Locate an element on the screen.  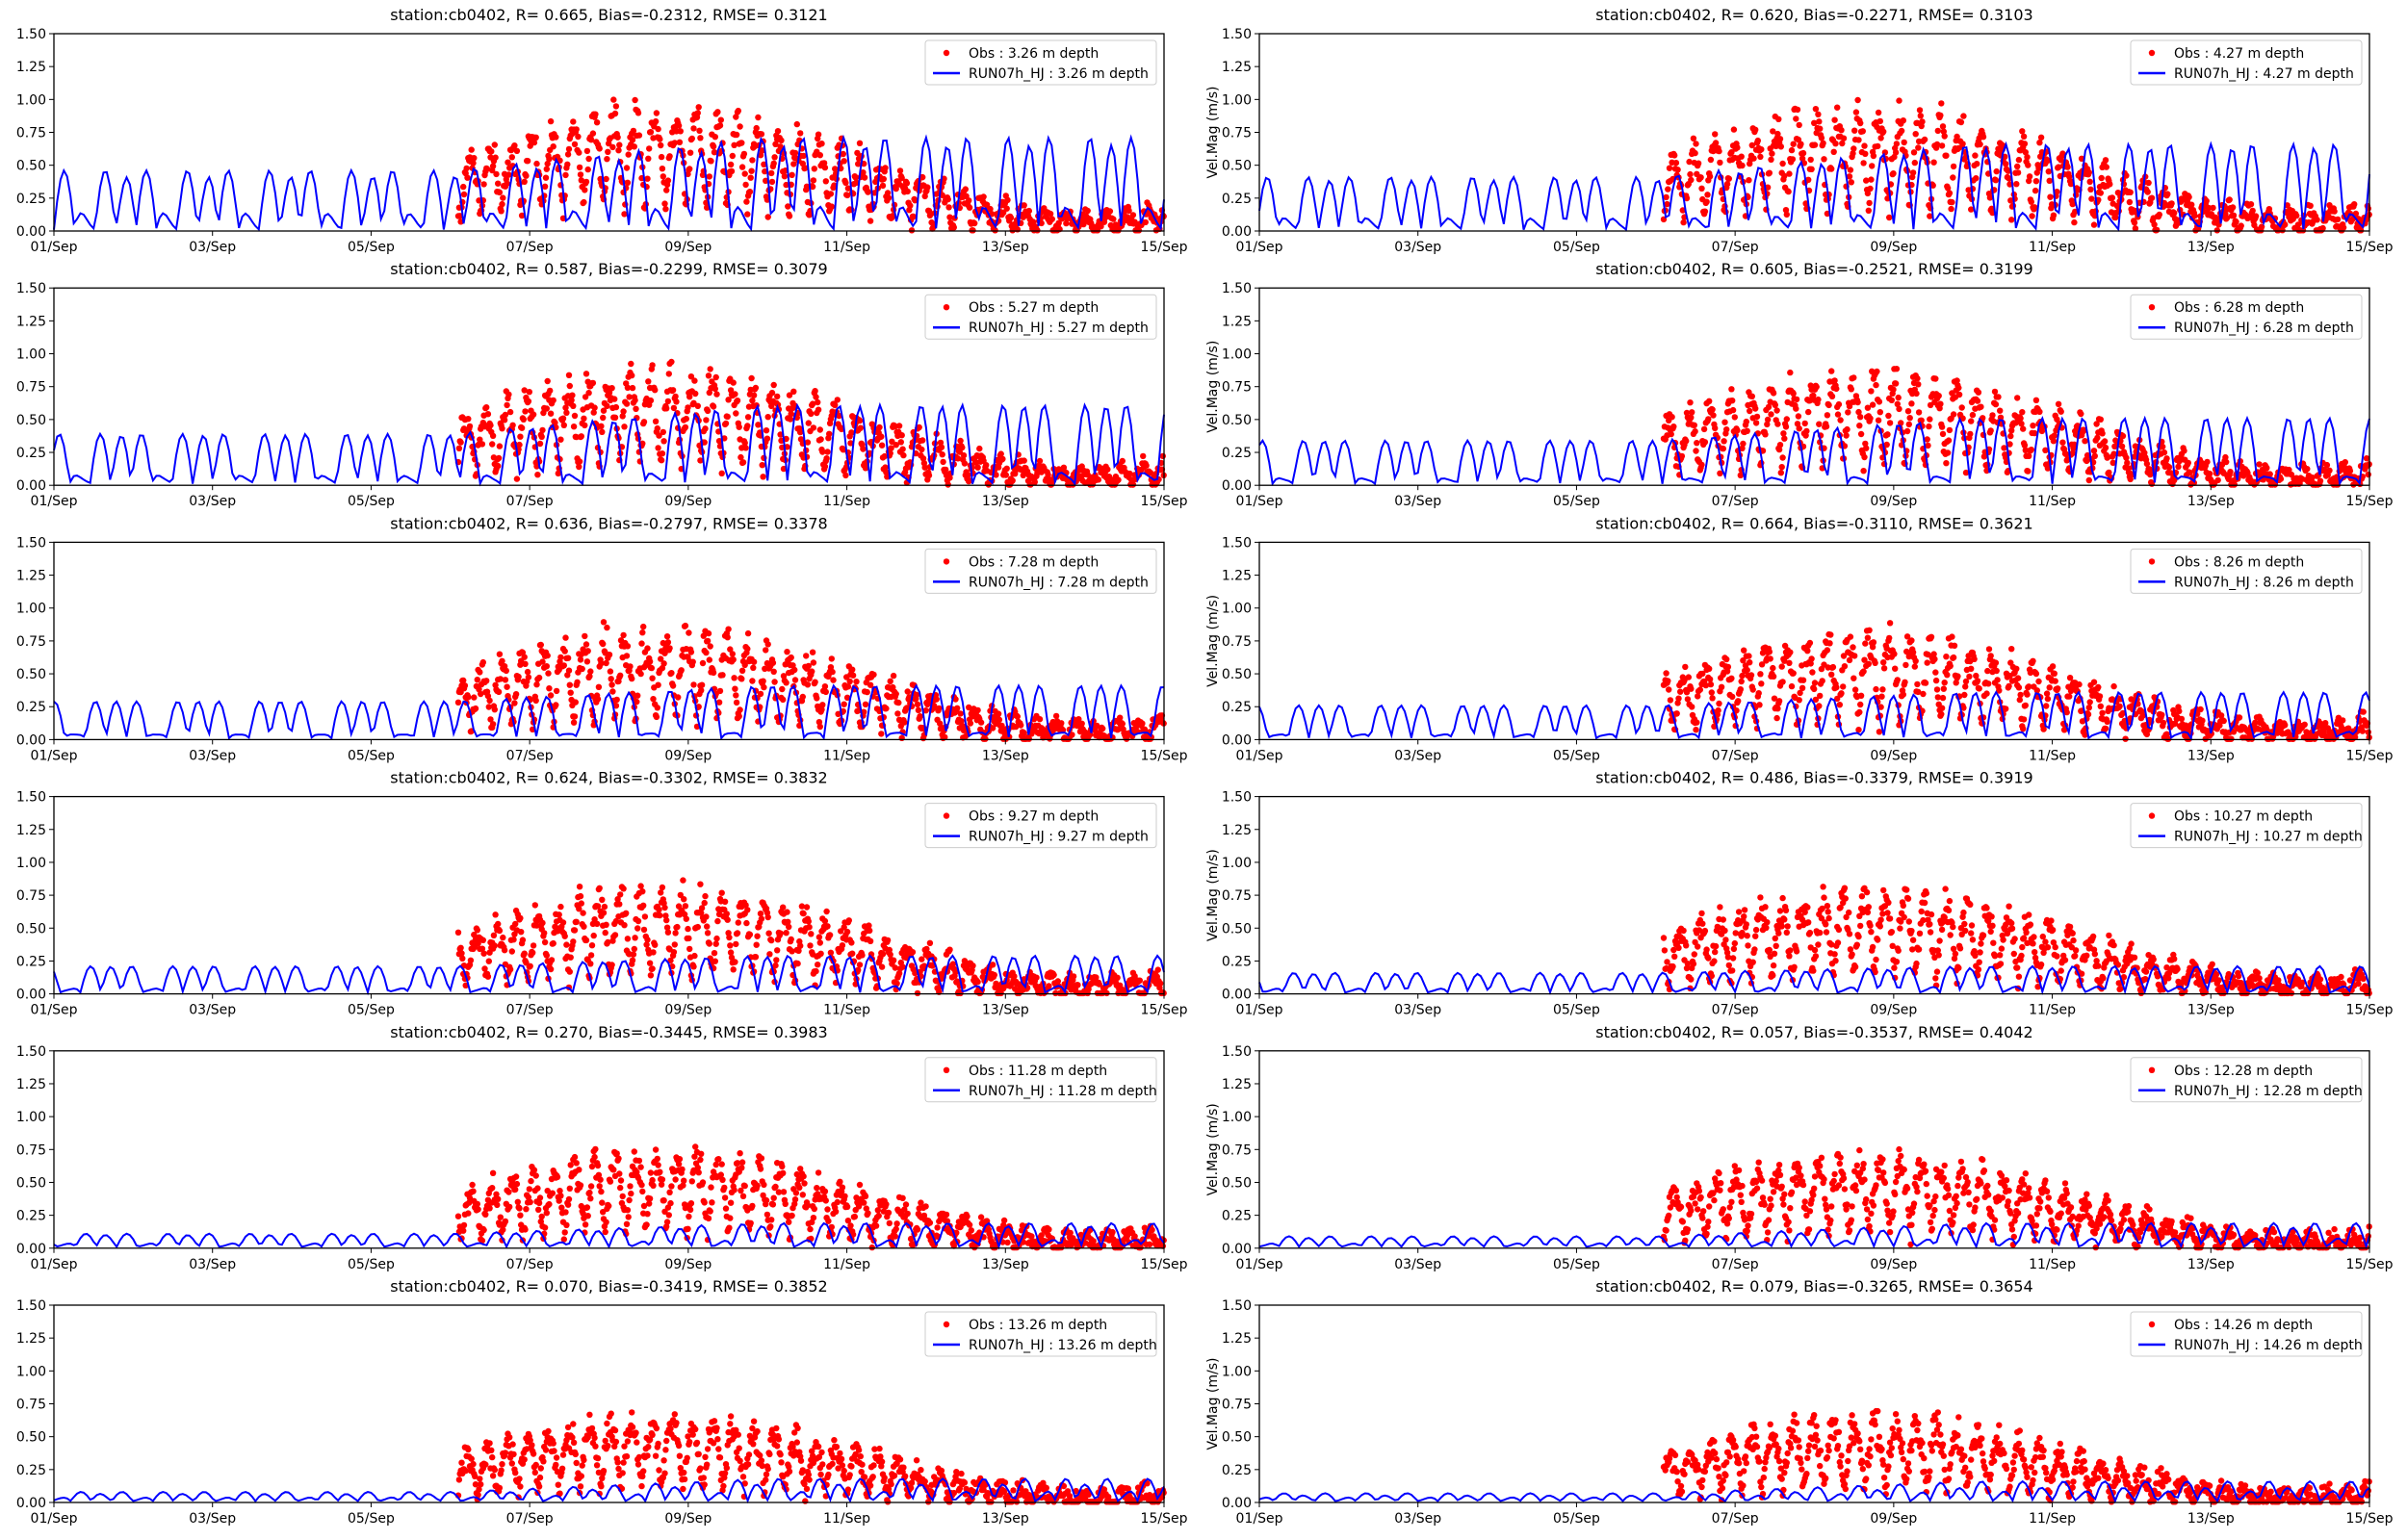
obs-scatter is located at coordinates (2016, 681).